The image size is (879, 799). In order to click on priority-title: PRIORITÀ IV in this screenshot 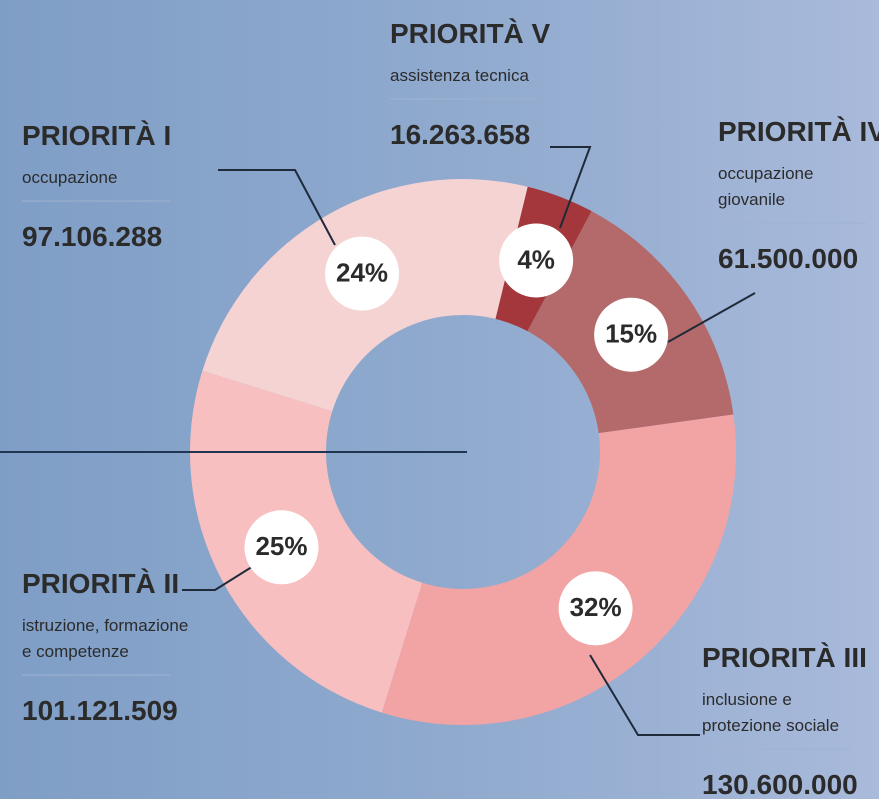, I will do `click(798, 131)`.